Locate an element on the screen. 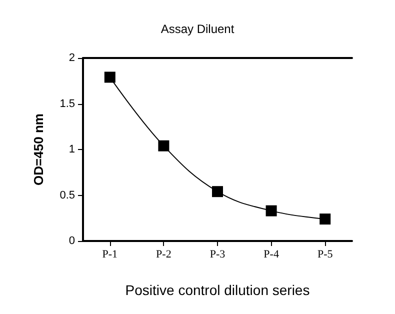  x-tick-label: P-2 is located at coordinates (164, 254).